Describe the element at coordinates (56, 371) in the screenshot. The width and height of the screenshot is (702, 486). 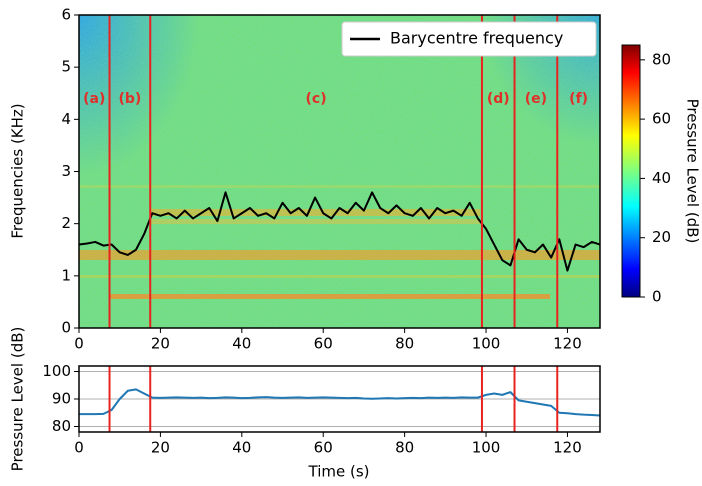
I see `y-tick-label: 100` at that location.